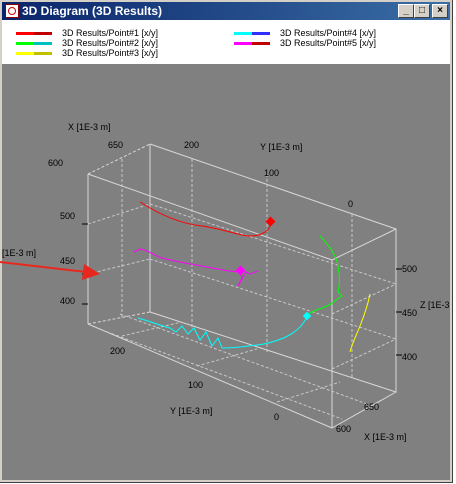 The image size is (456, 484). What do you see at coordinates (440, 11) in the screenshot?
I see `close-button: ×` at bounding box center [440, 11].